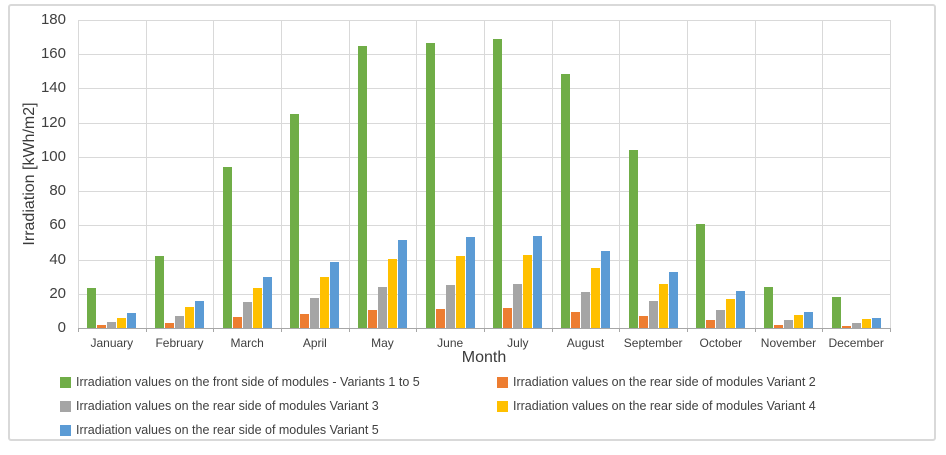  I want to click on y-tick-label: 120, so click(53, 122).